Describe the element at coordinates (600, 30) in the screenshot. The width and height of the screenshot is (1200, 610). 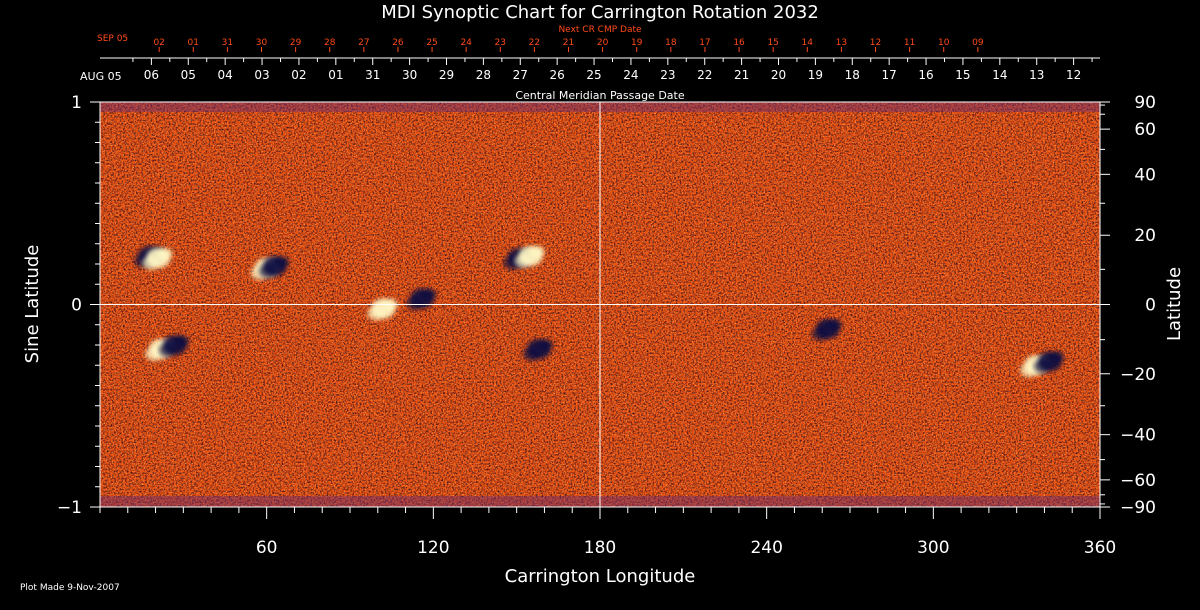
I see `next-cr-axis-title: Next CR CMP Date` at that location.